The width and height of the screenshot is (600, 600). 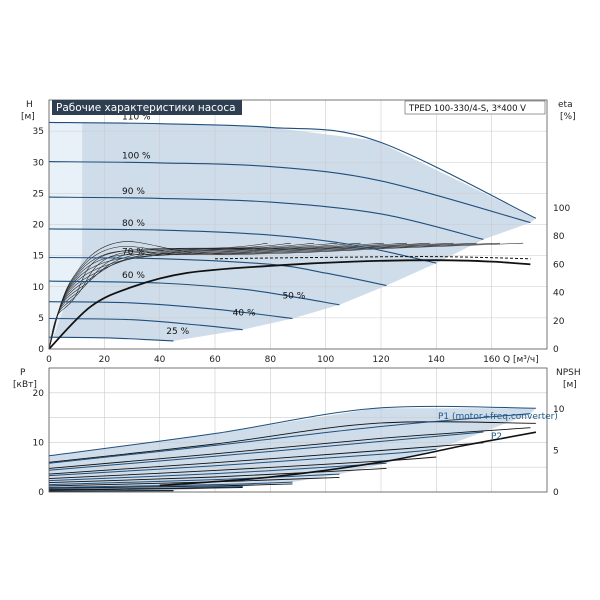 What do you see at coordinates (38, 132) in the screenshot?
I see `head-tick-label: 35` at bounding box center [38, 132].